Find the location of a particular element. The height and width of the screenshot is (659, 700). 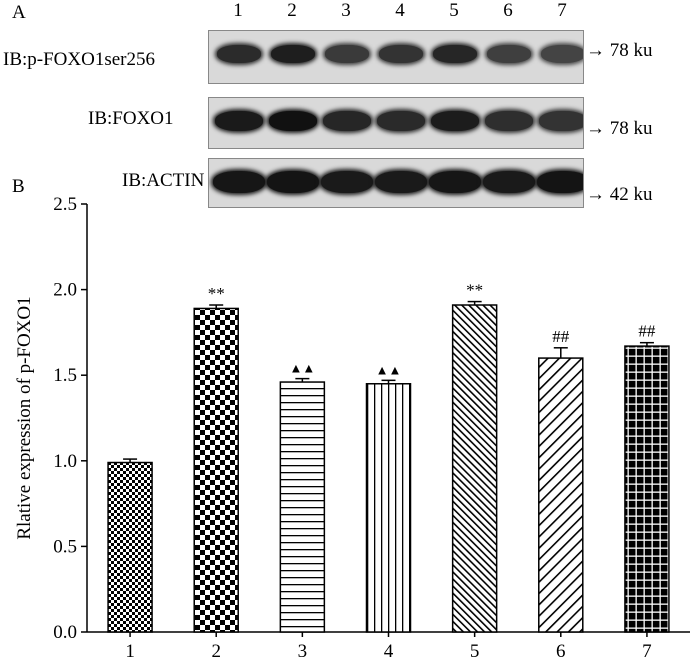

lane-number-5: 5 is located at coordinates (454, 10).